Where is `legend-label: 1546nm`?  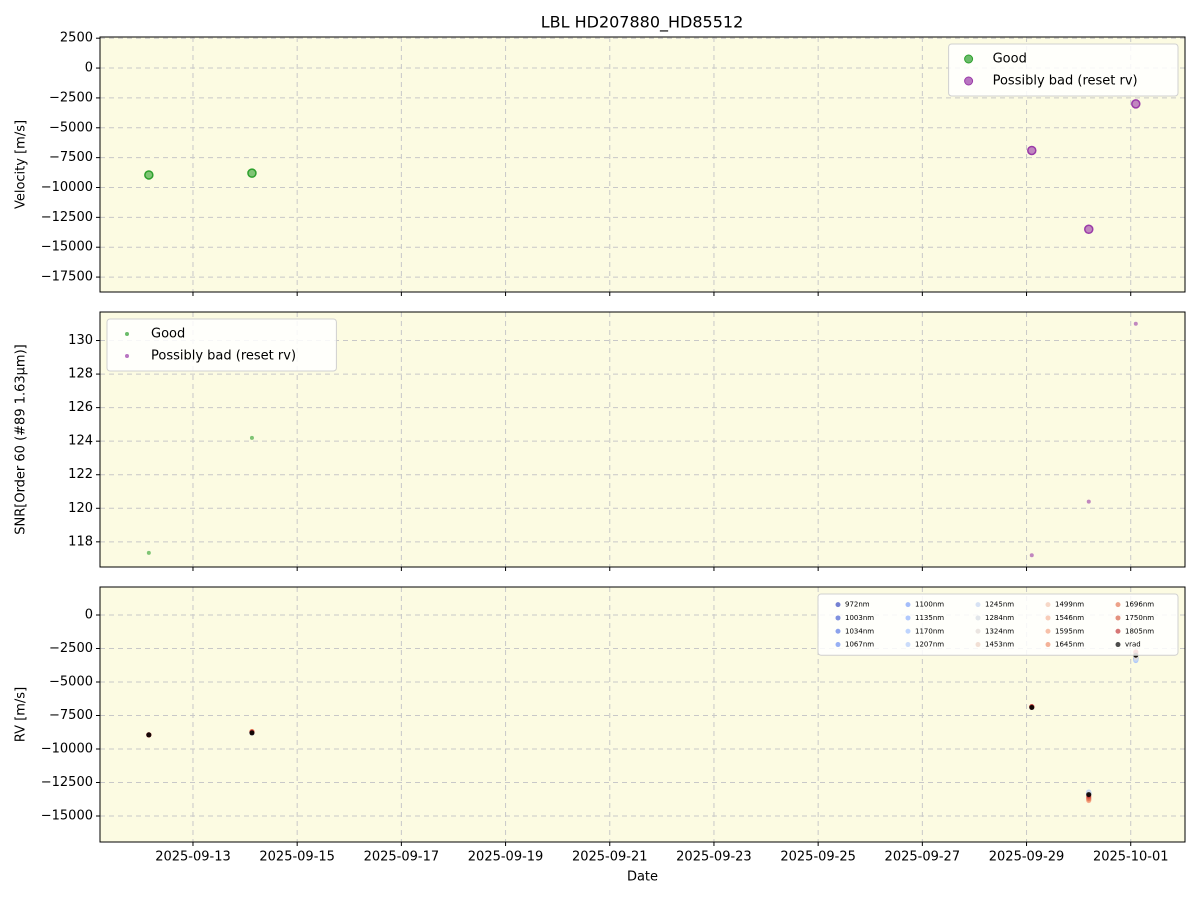 legend-label: 1546nm is located at coordinates (1069, 618).